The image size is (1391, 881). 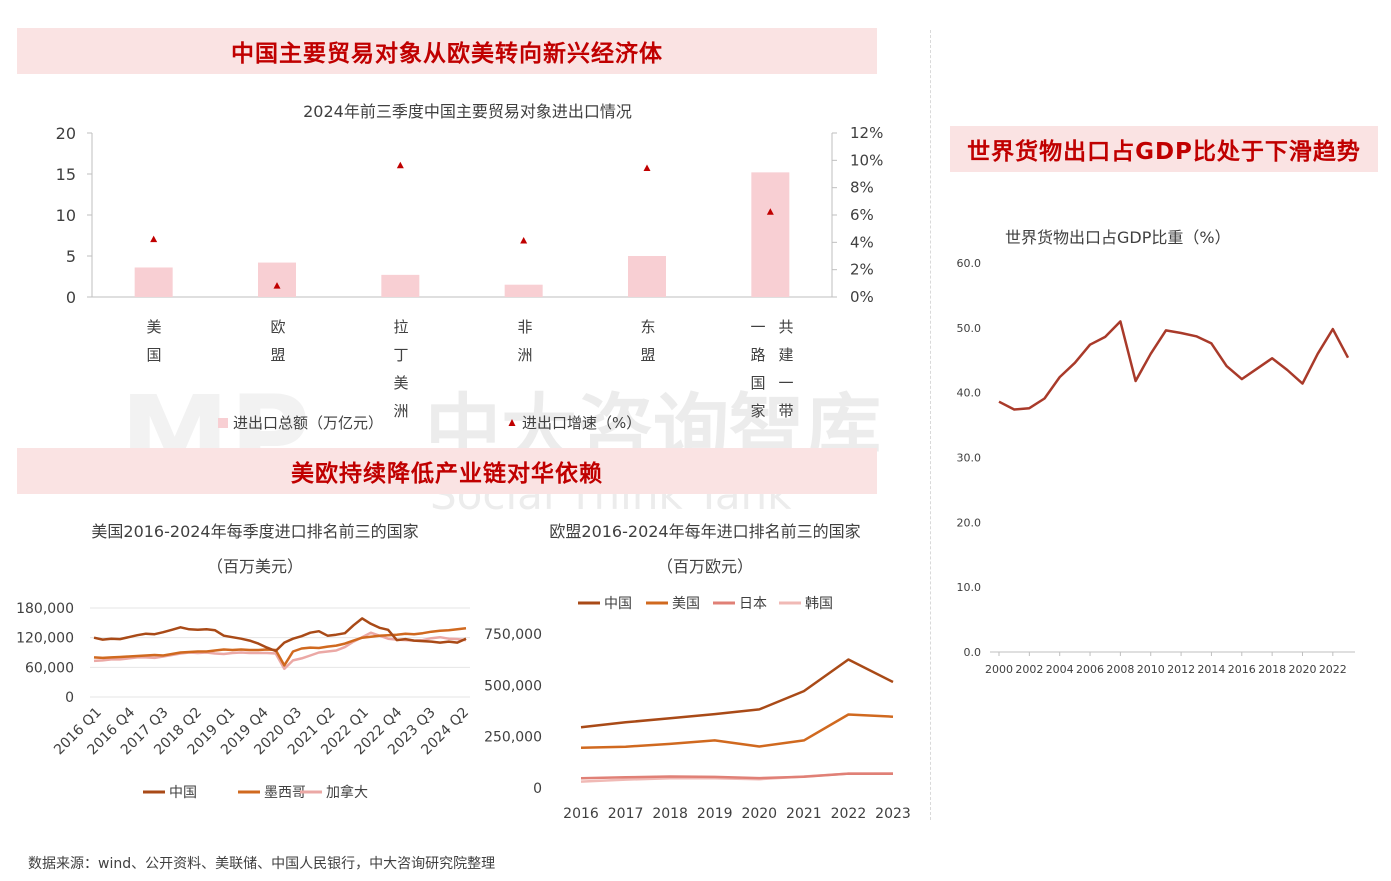 I want to click on us-legend-label: 加拿大, so click(x=347, y=792).